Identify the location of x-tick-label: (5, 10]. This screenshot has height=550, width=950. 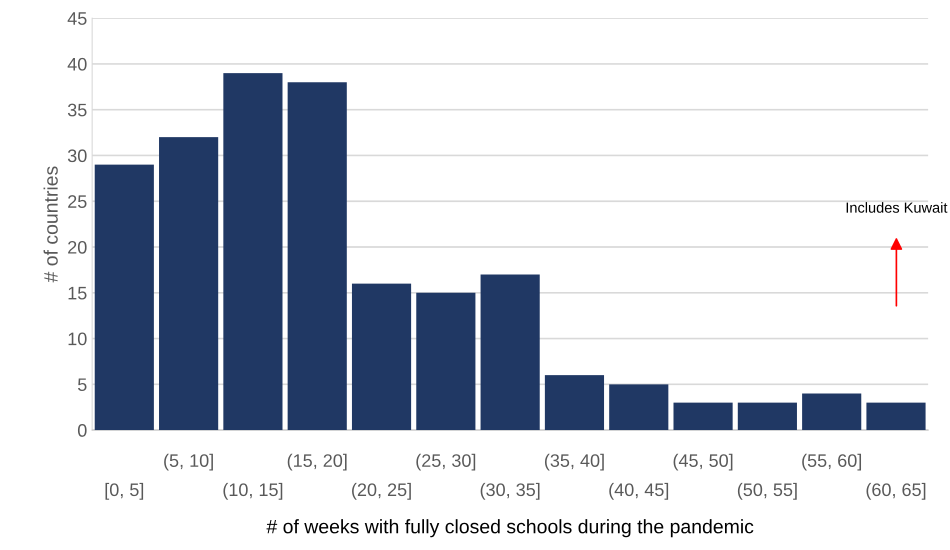
(188, 462).